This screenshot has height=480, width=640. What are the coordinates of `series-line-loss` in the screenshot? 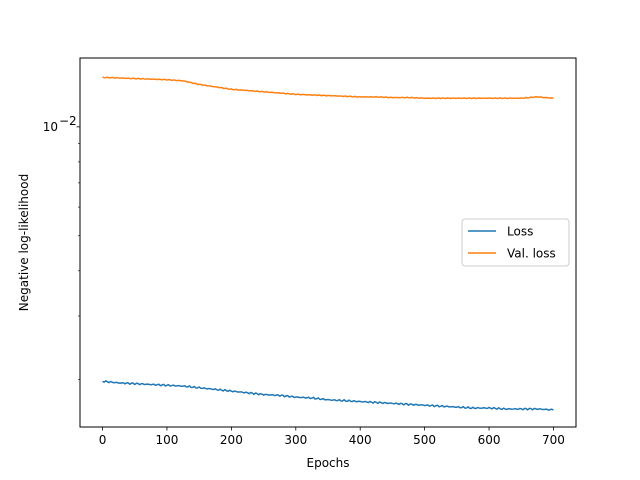 It's located at (328, 395).